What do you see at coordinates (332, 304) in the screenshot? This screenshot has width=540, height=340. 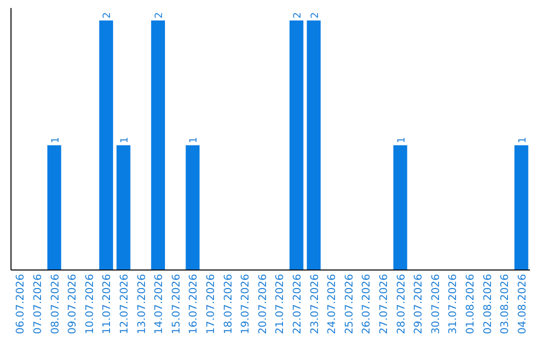 I see `x-tick-label: 24.07.2026` at bounding box center [332, 304].